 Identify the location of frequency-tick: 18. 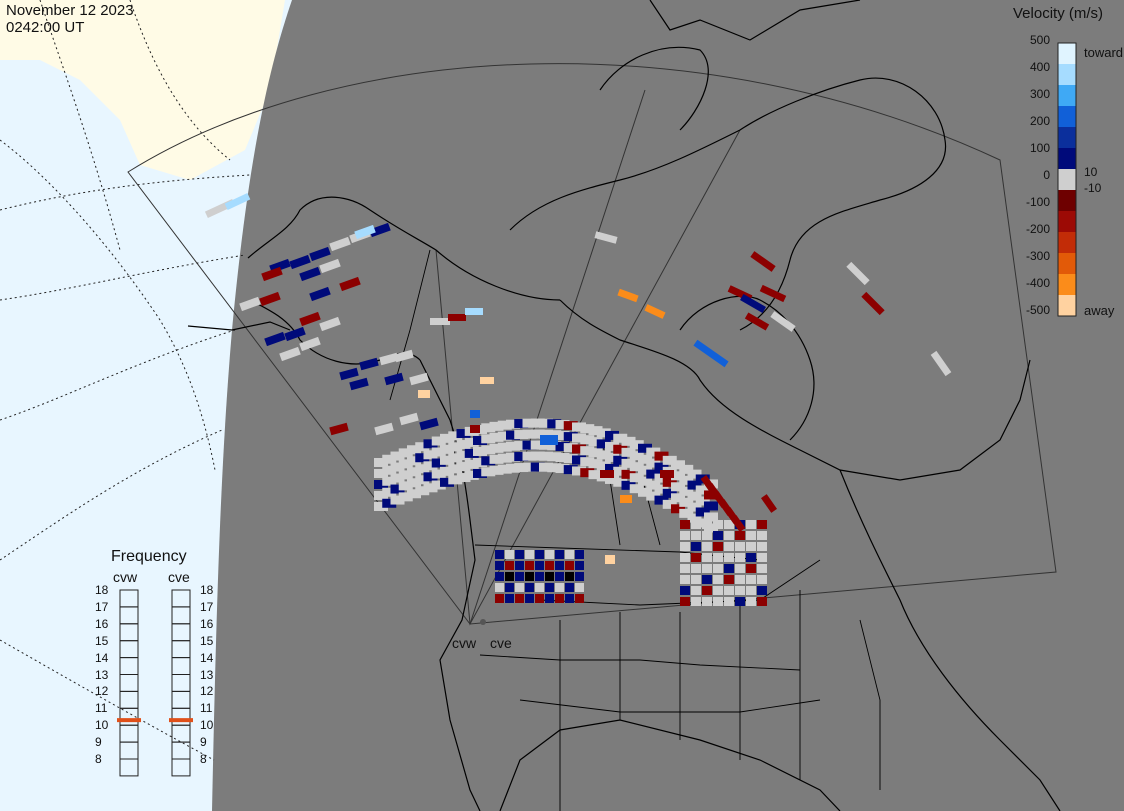
(207, 590).